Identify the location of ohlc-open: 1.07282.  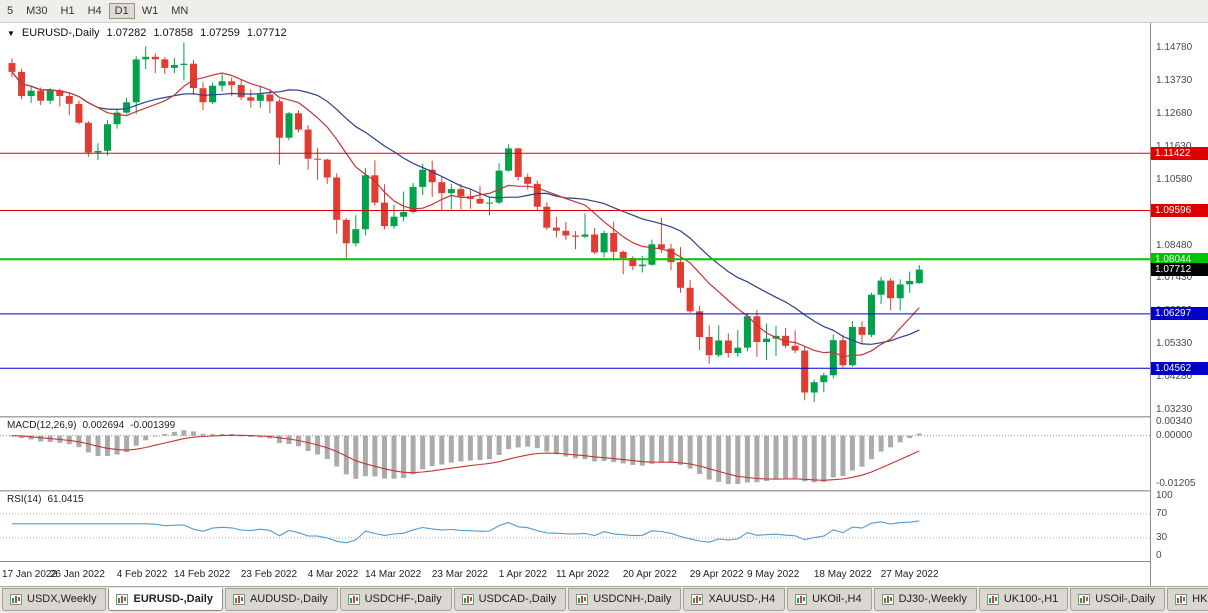
(126, 33).